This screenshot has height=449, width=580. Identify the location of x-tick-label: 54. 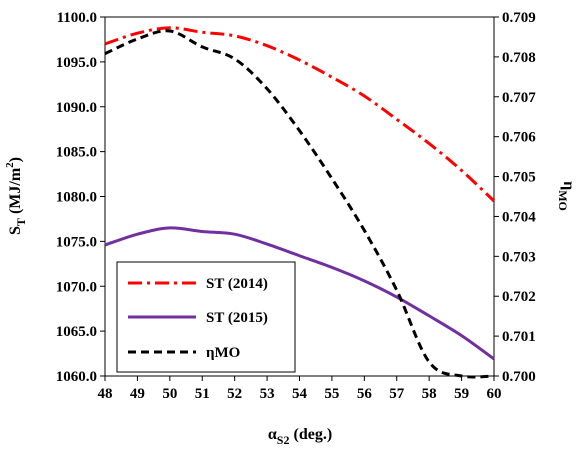
(300, 394).